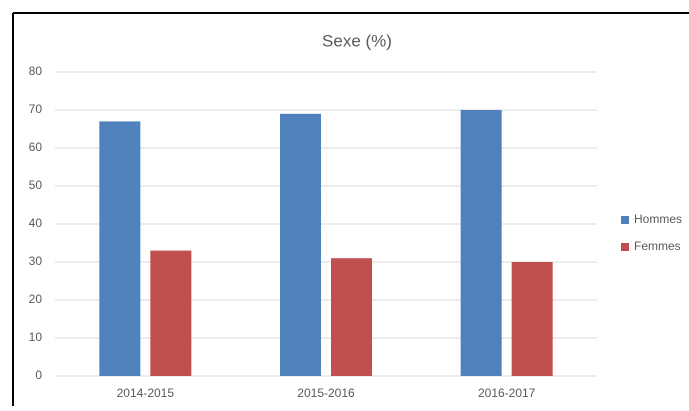 This screenshot has height=411, width=689. I want to click on legend-label: Femmes, so click(657, 246).